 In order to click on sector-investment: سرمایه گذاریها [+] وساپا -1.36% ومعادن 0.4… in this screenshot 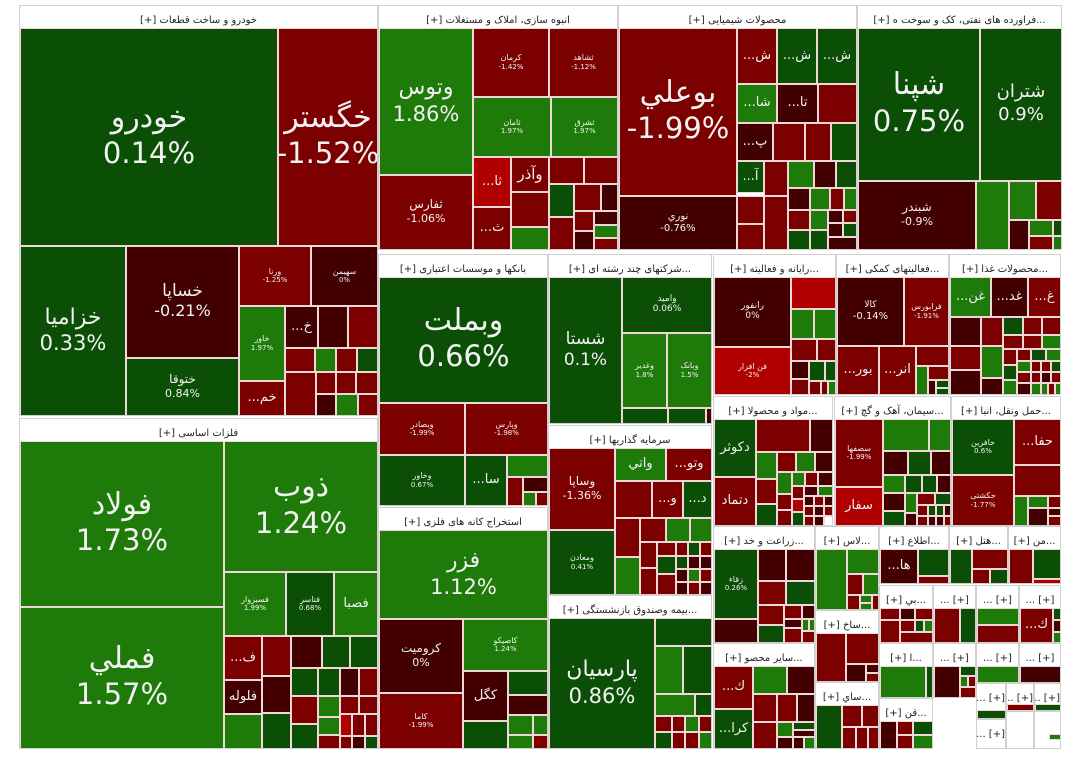, I will do `click(630, 510)`.